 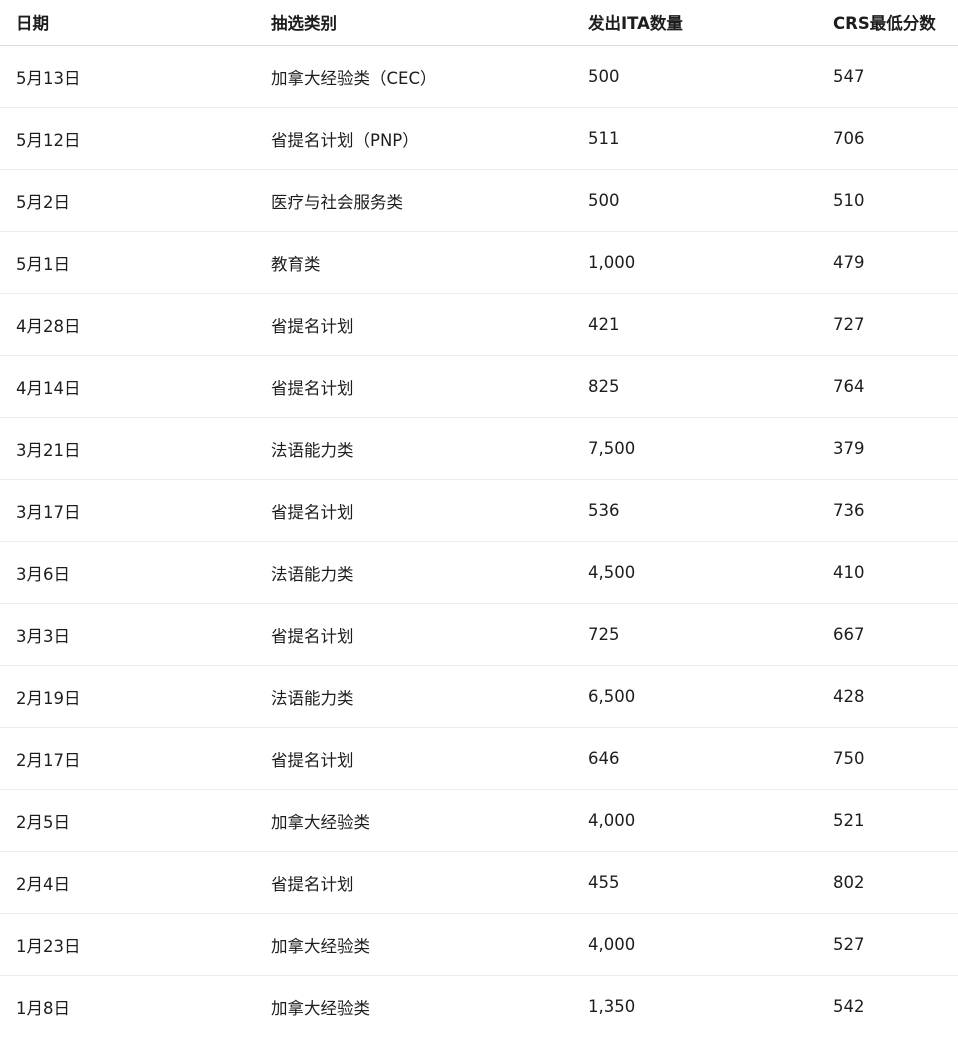 What do you see at coordinates (135, 883) in the screenshot?
I see `cell-date: 2月4日` at bounding box center [135, 883].